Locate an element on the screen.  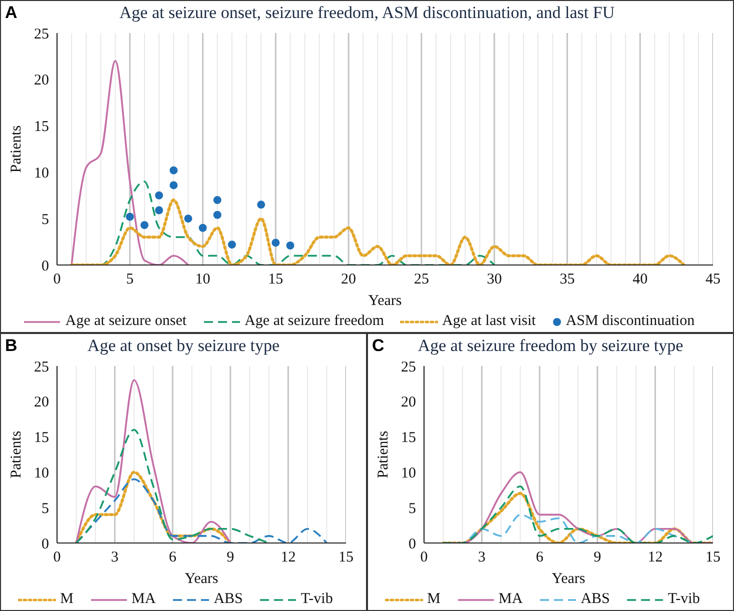
legend-label: Age at last visit is located at coordinates (489, 321).